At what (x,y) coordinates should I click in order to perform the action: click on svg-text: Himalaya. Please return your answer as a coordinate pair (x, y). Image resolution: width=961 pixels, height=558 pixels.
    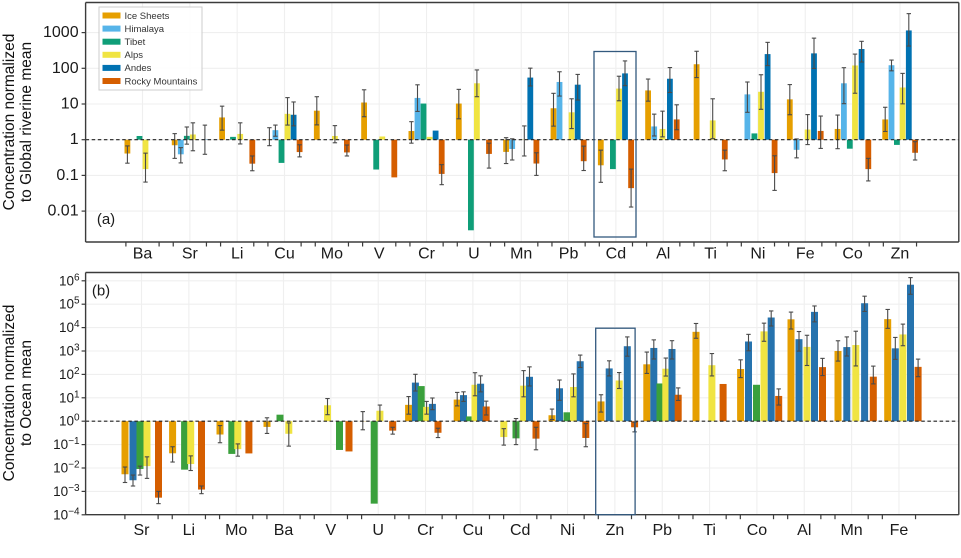
    Looking at the image, I should click on (145, 29).